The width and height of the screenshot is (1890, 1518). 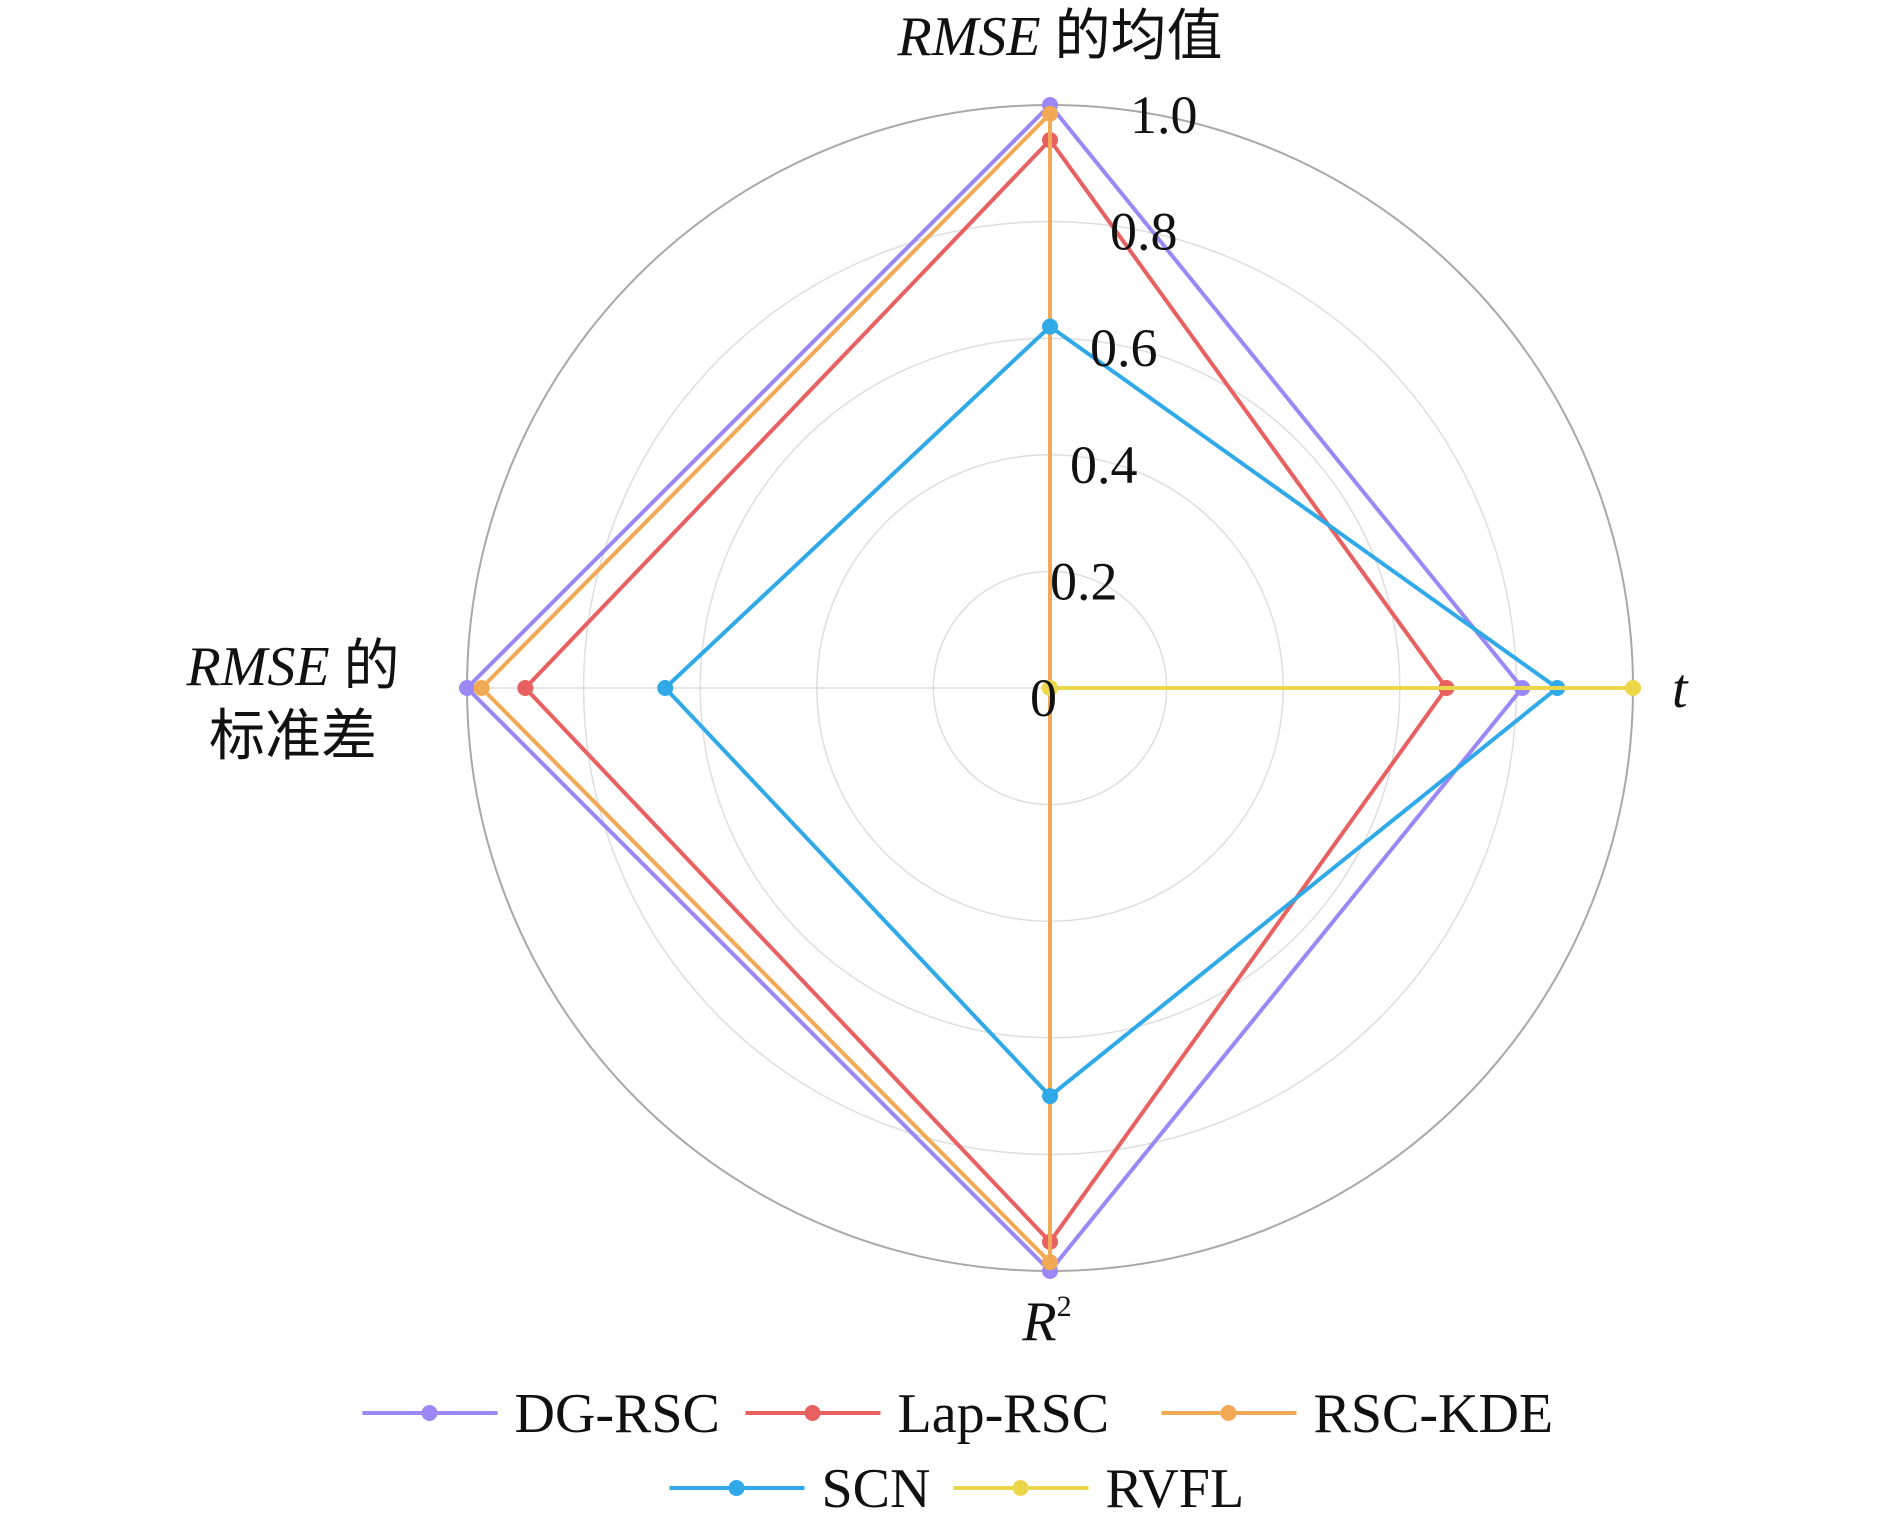 What do you see at coordinates (876, 1488) in the screenshot?
I see `legend-label: SCN` at bounding box center [876, 1488].